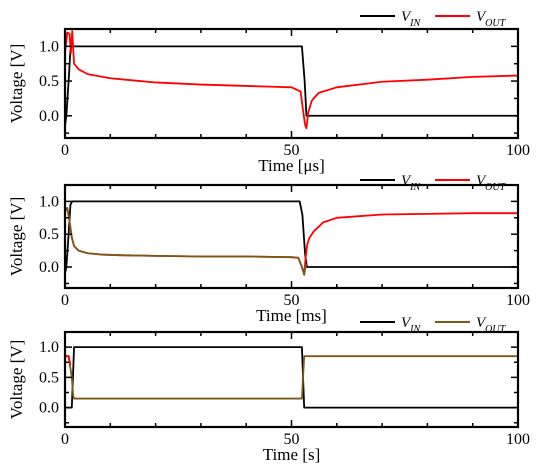  I want to click on x-axis-label: Time [s], so click(291, 454).